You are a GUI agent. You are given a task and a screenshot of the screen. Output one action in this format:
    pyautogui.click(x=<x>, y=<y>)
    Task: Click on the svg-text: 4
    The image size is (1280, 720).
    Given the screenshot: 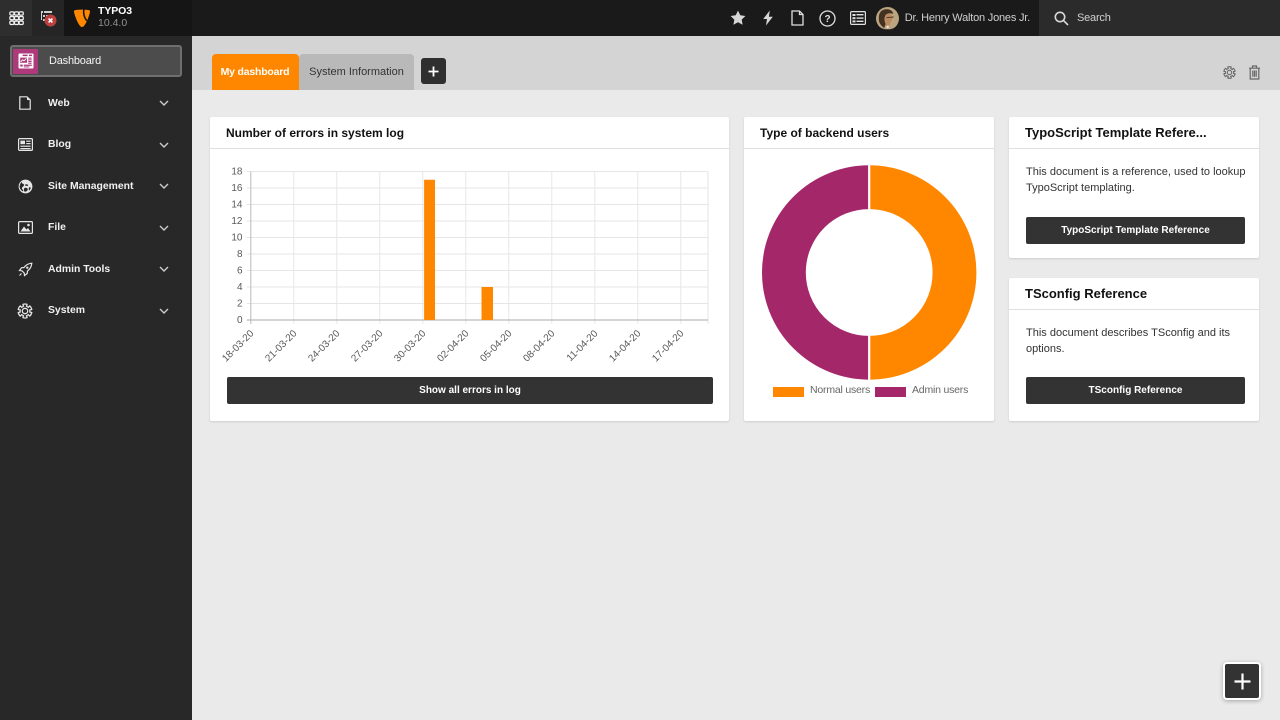 What is the action you would take?
    pyautogui.click(x=240, y=287)
    